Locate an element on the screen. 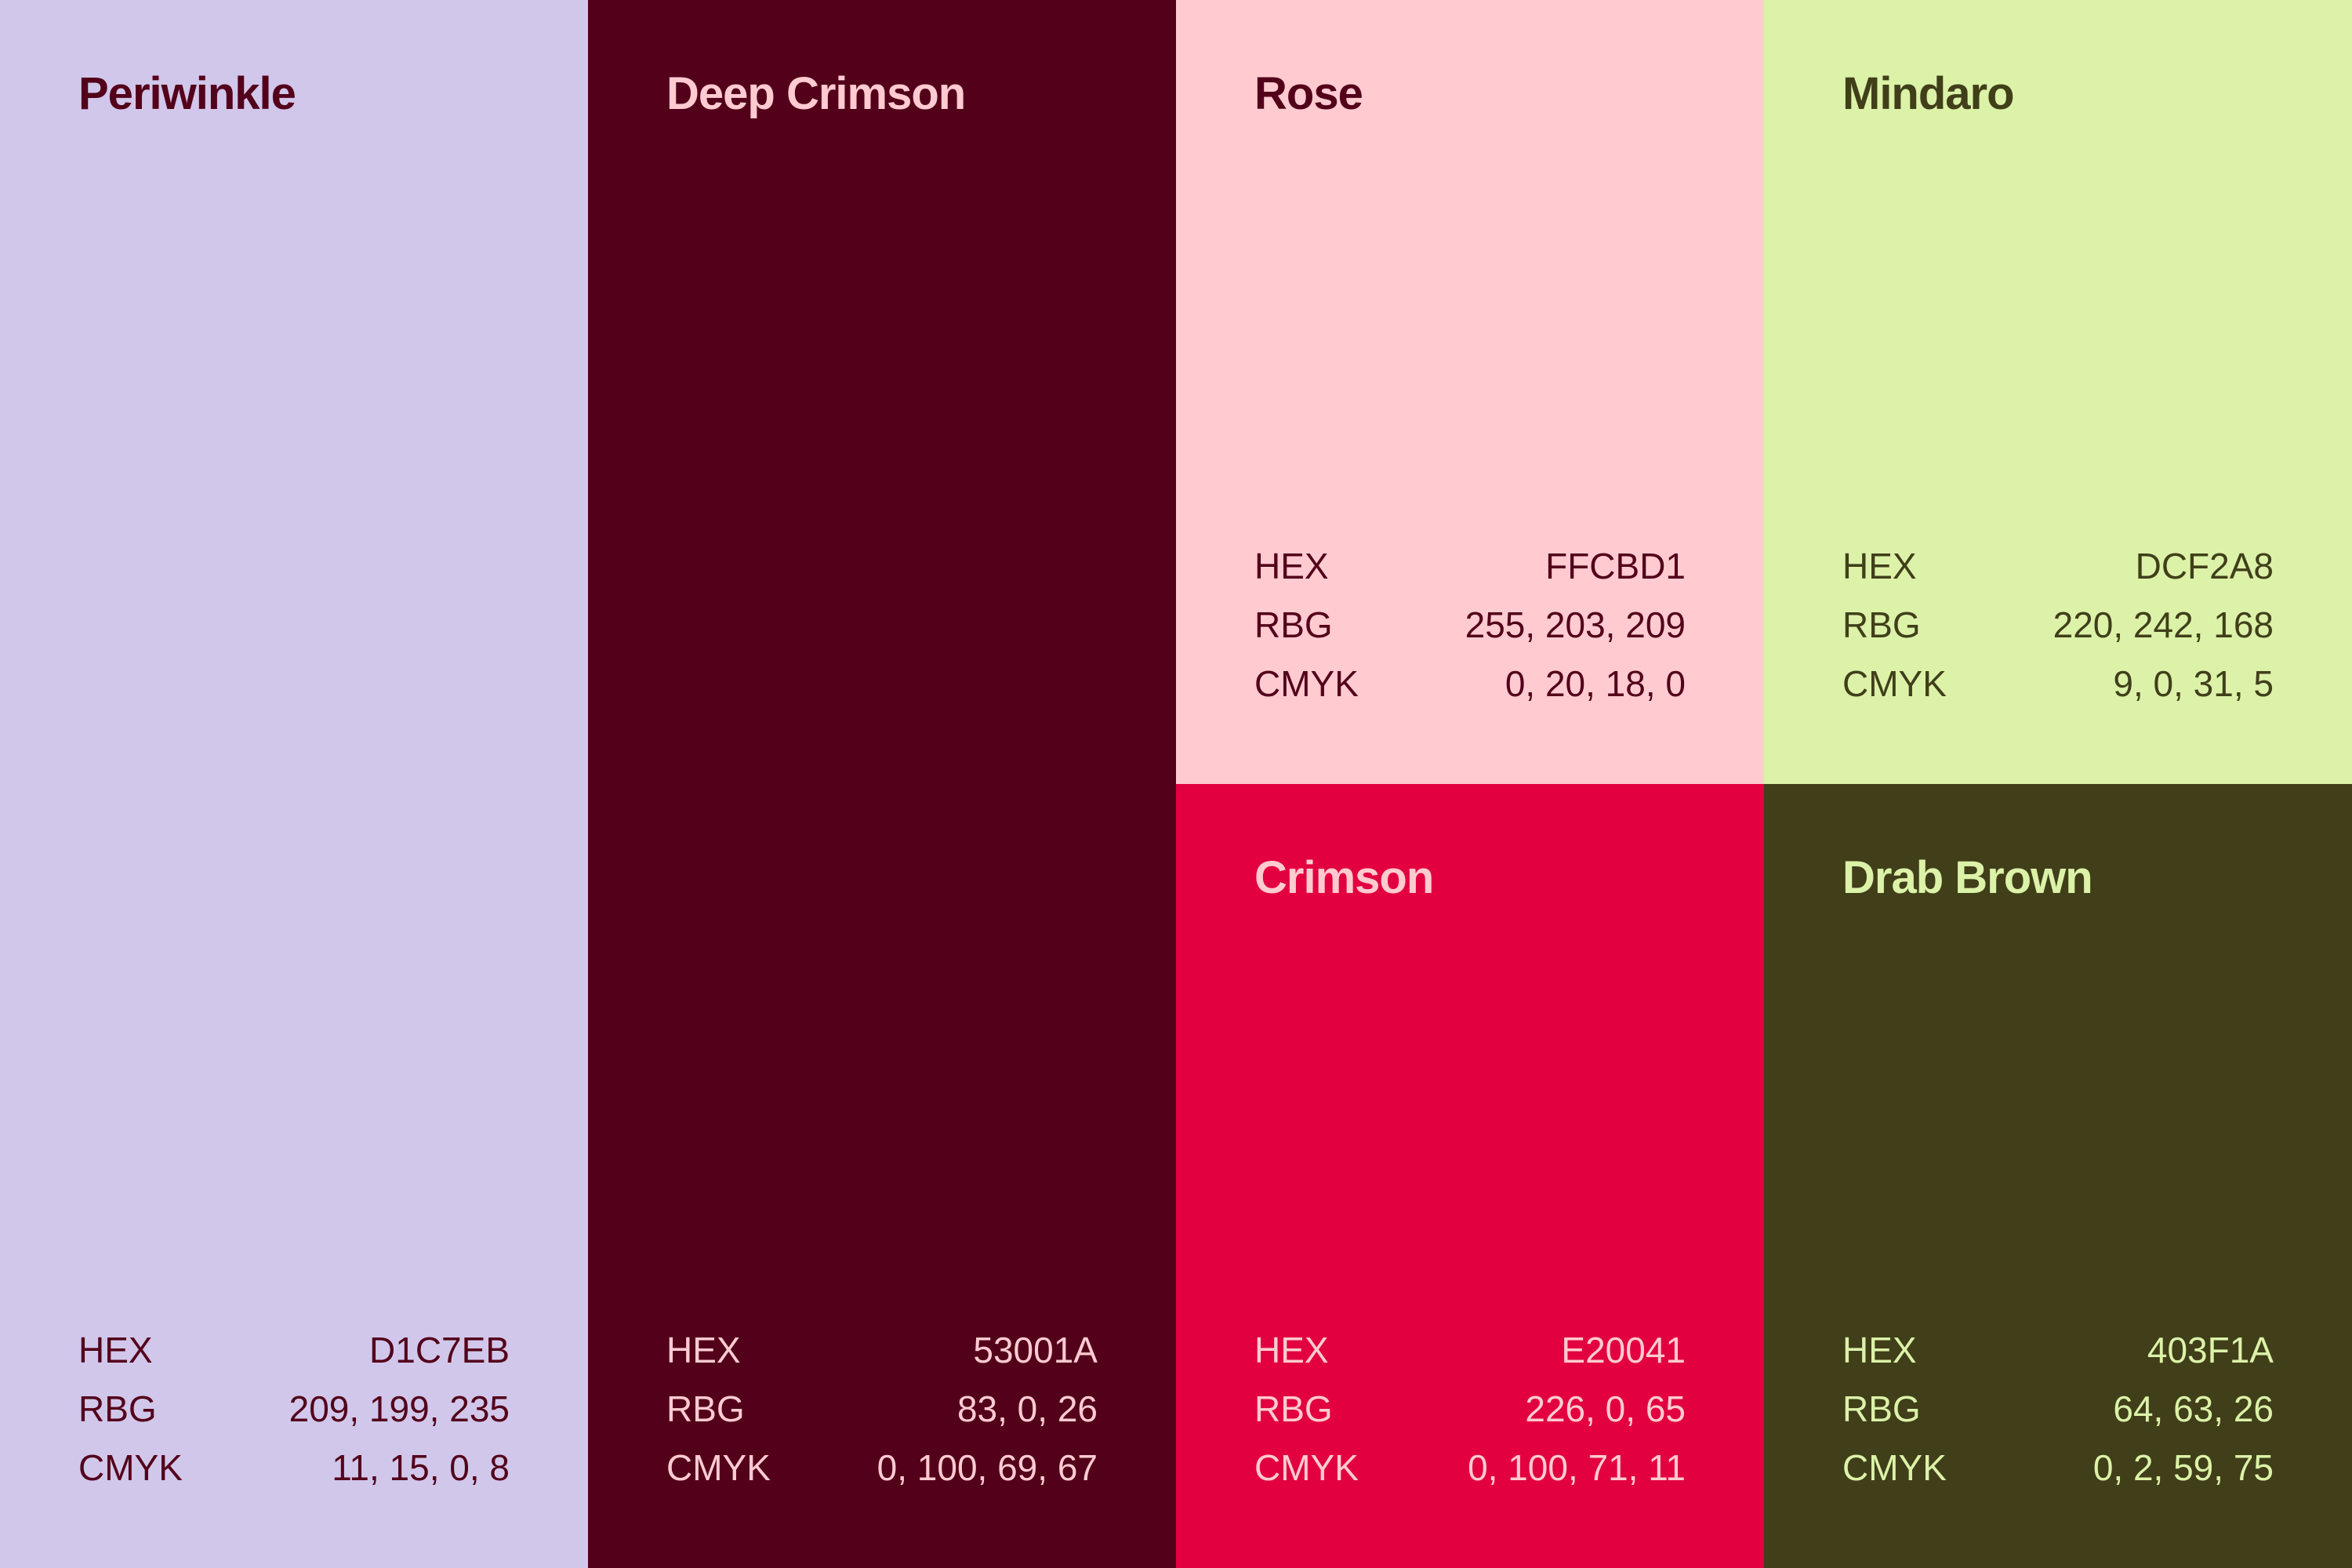 The image size is (2352, 1568). spec-row-rgb: RBG 209, 199, 235 is located at coordinates (294, 1409).